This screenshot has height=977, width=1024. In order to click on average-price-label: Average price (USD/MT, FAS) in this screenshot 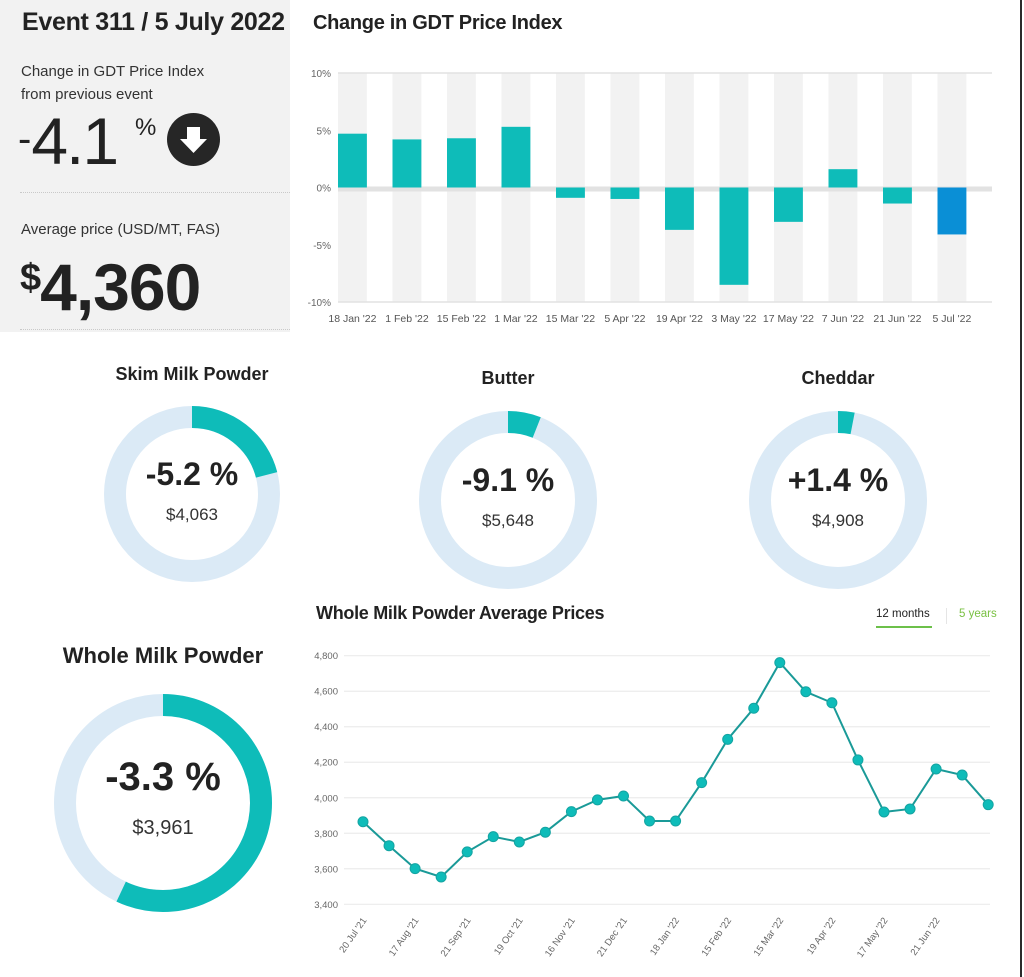, I will do `click(120, 229)`.